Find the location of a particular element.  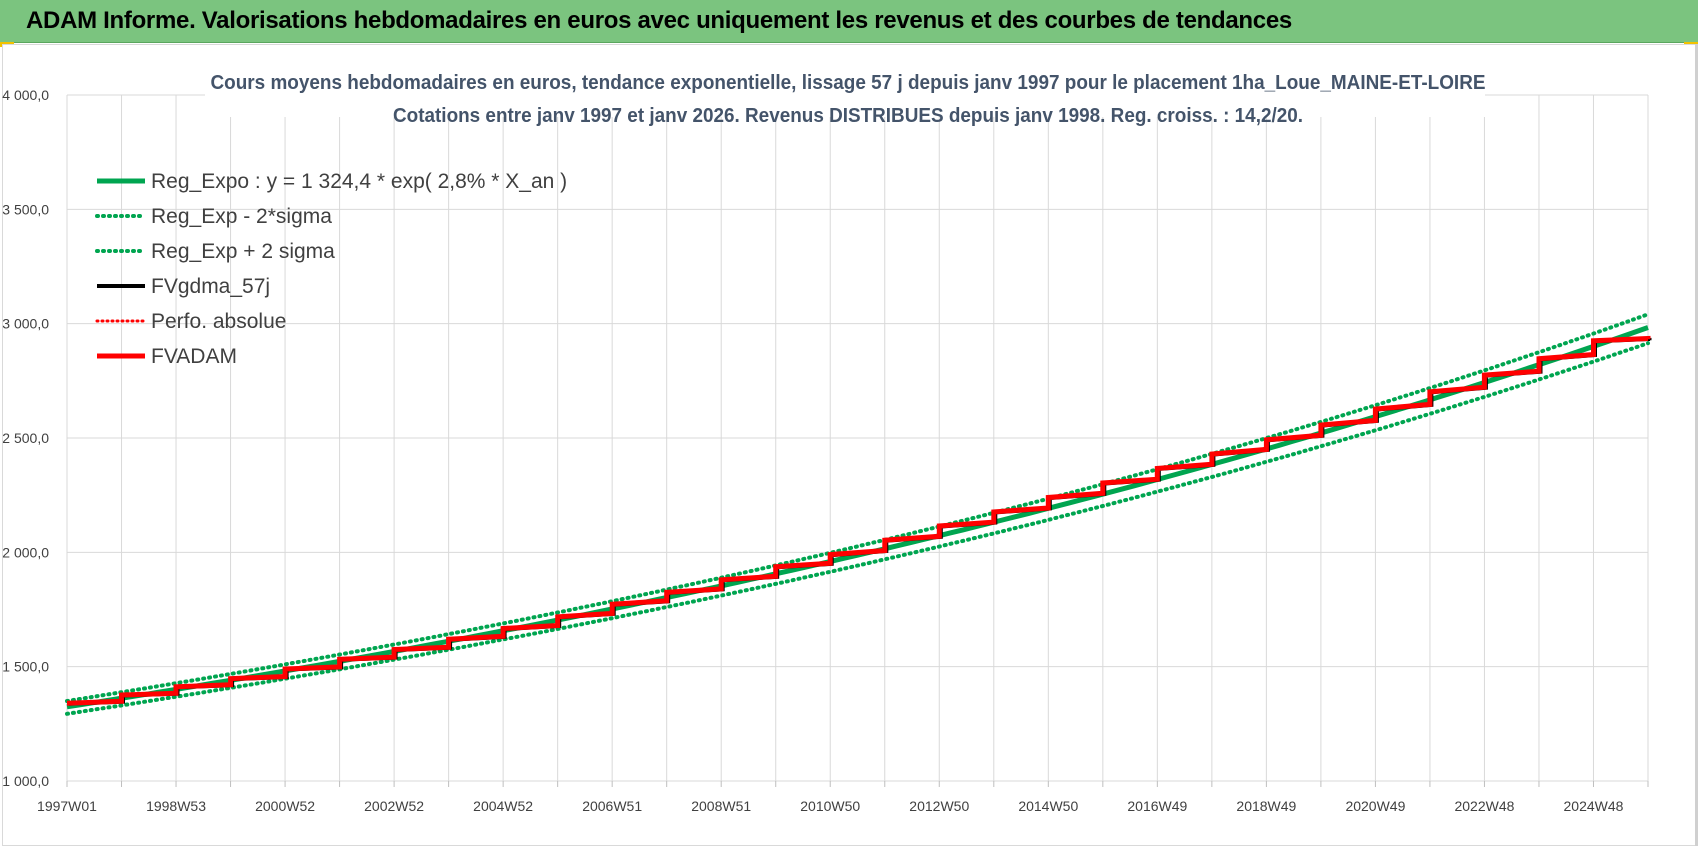

y-tick-label: 1 500,0 is located at coordinates (25, 667).